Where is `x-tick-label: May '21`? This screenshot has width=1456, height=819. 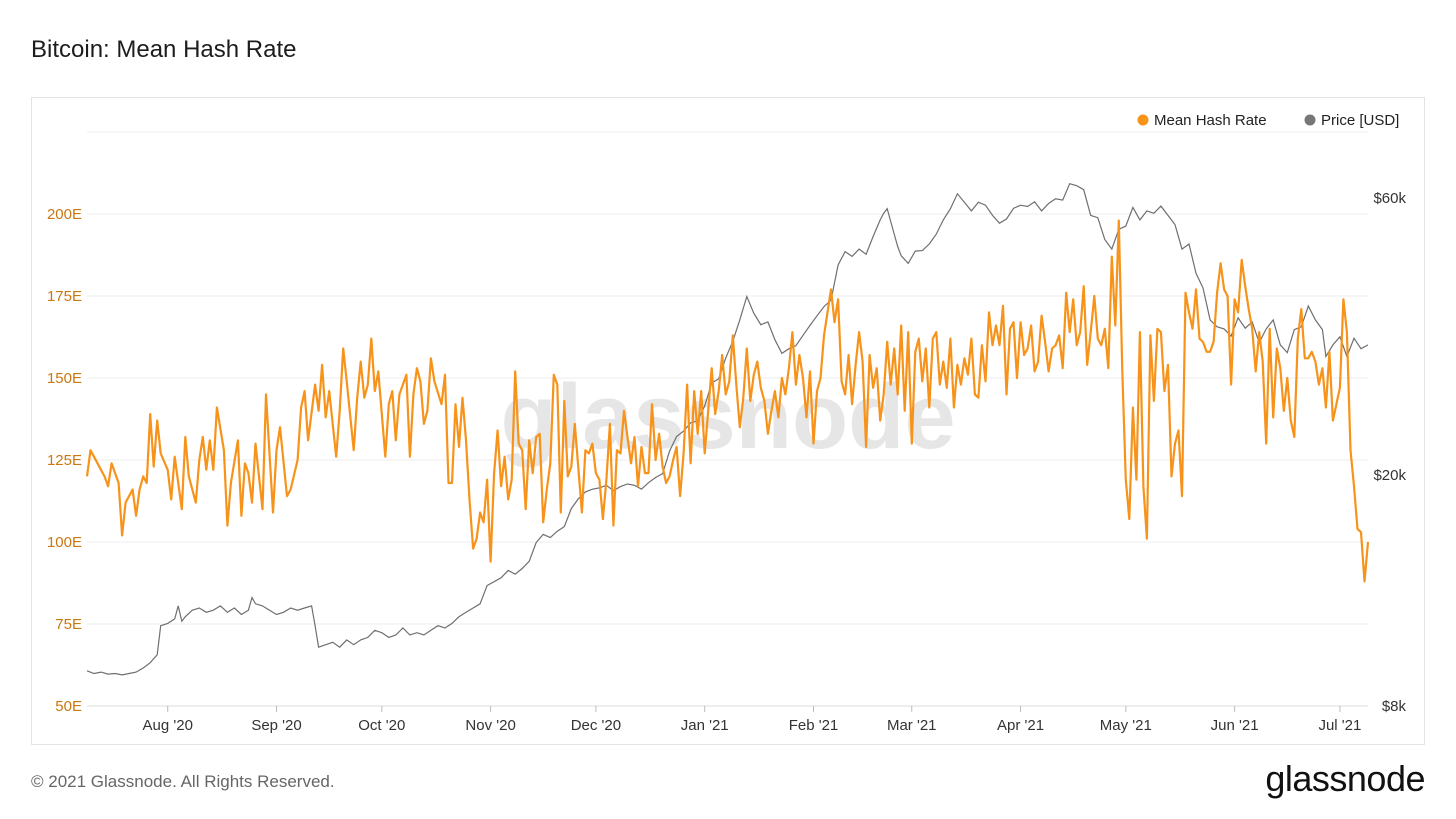
x-tick-label: May '21 is located at coordinates (1126, 725).